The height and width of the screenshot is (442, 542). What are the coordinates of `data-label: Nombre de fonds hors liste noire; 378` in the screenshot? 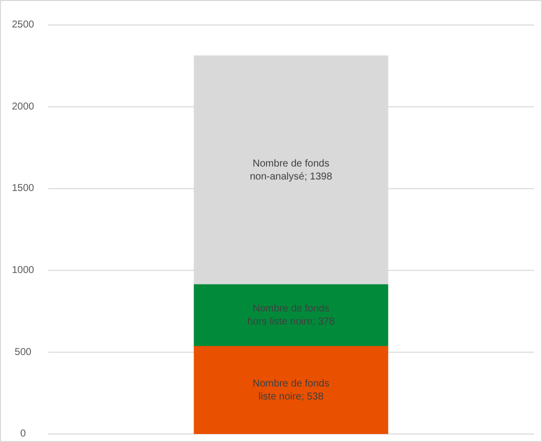 It's located at (291, 315).